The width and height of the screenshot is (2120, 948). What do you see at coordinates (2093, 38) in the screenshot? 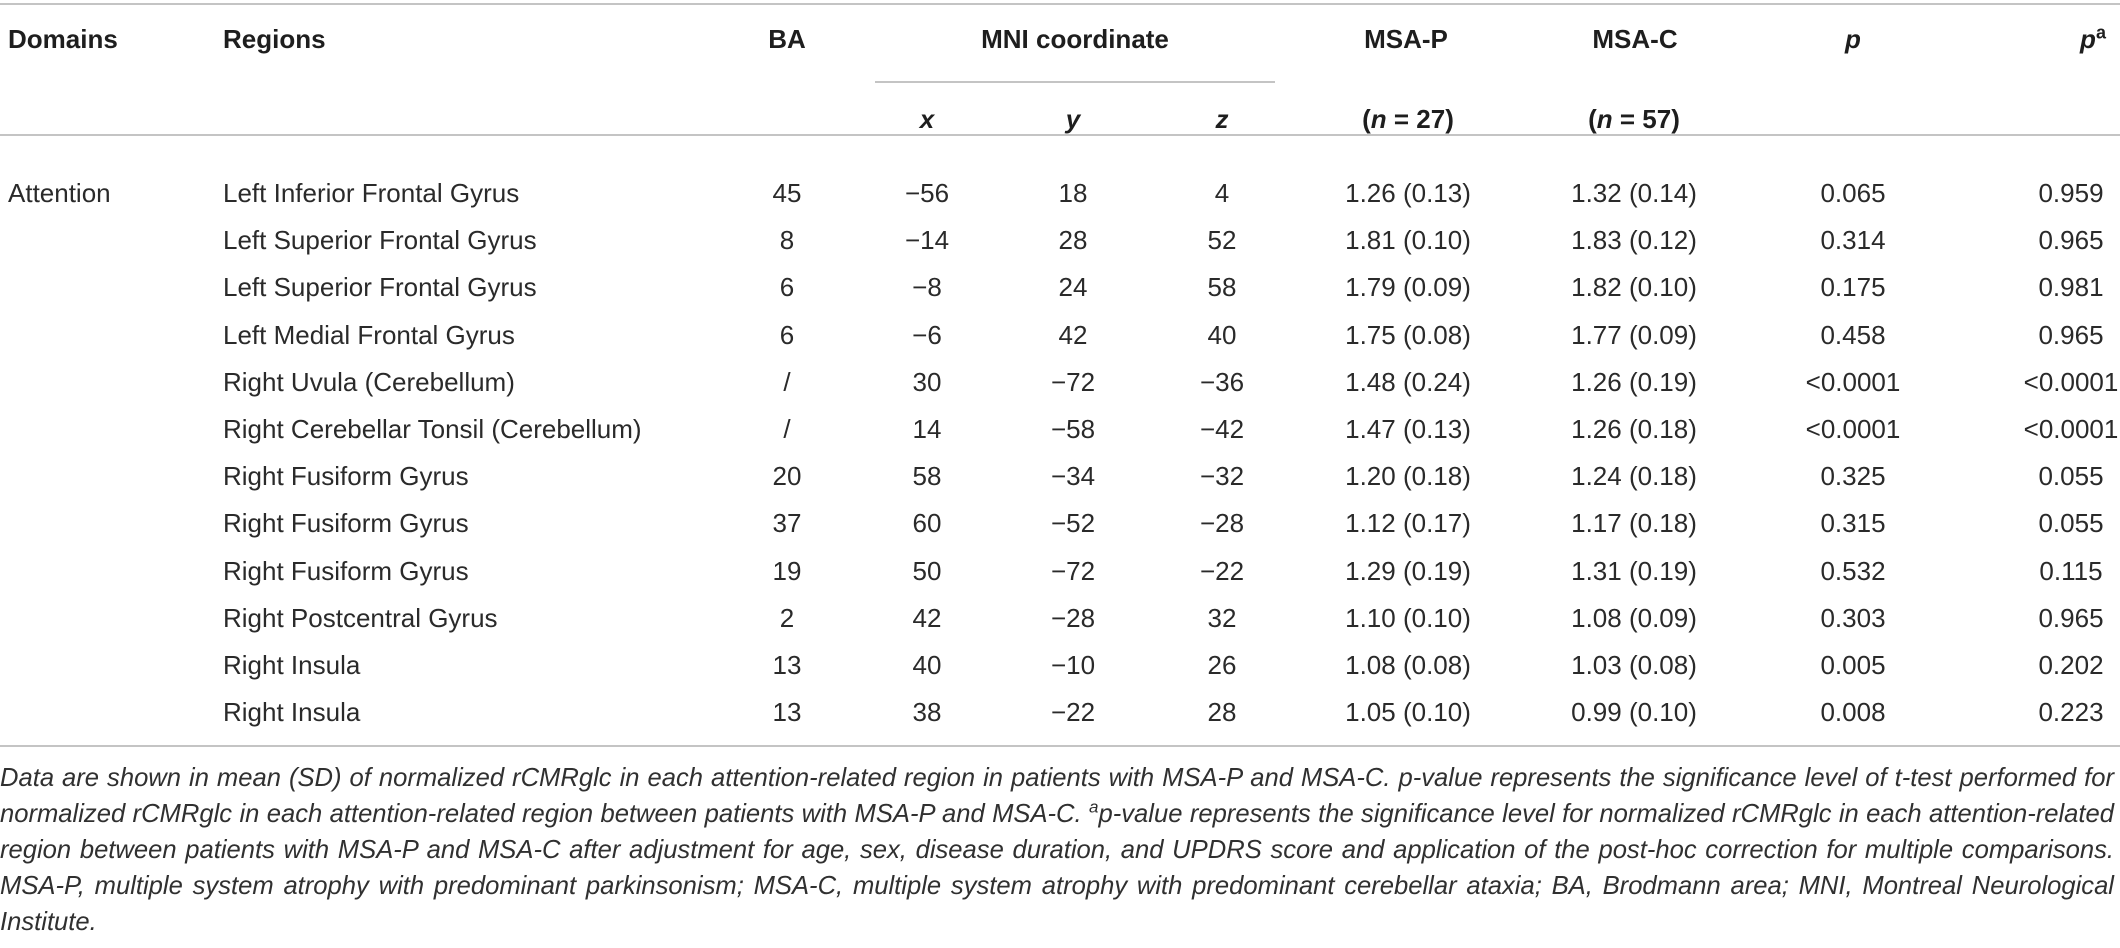
I see `header-p-adjusted: pa` at bounding box center [2093, 38].